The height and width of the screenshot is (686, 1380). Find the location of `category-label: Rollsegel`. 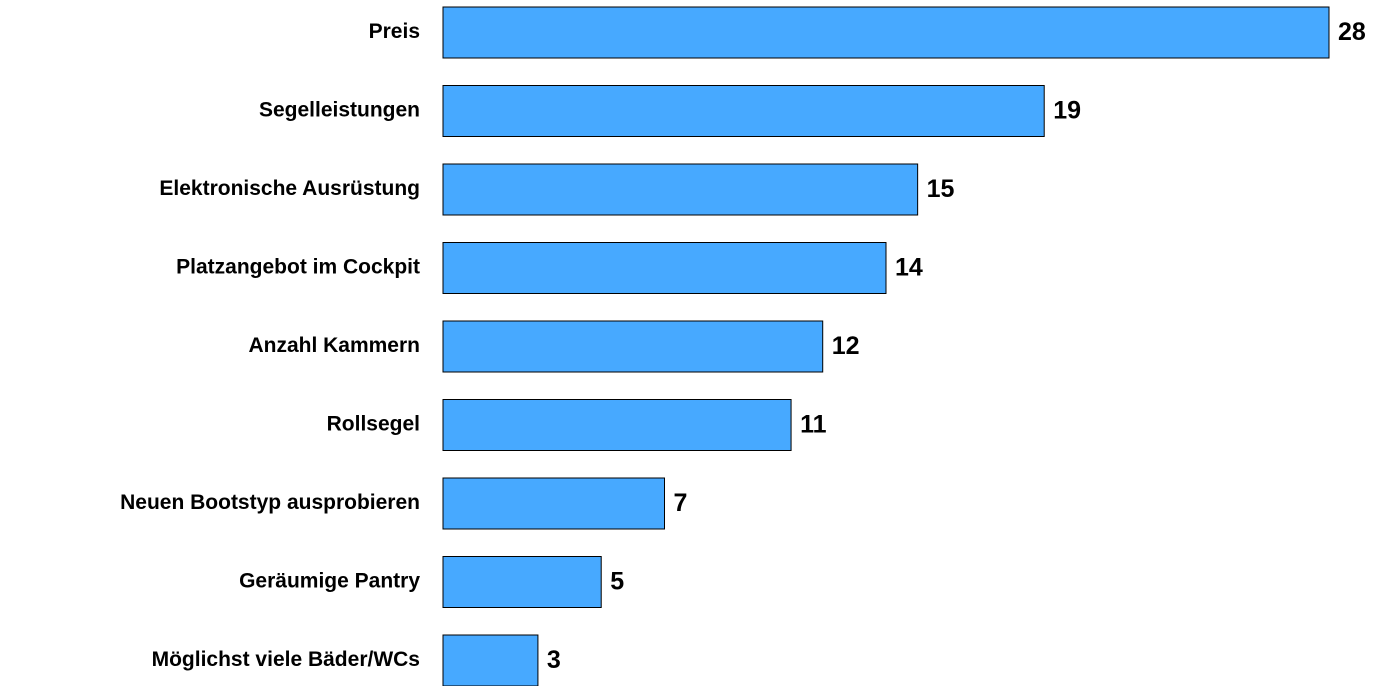

category-label: Rollsegel is located at coordinates (373, 424).